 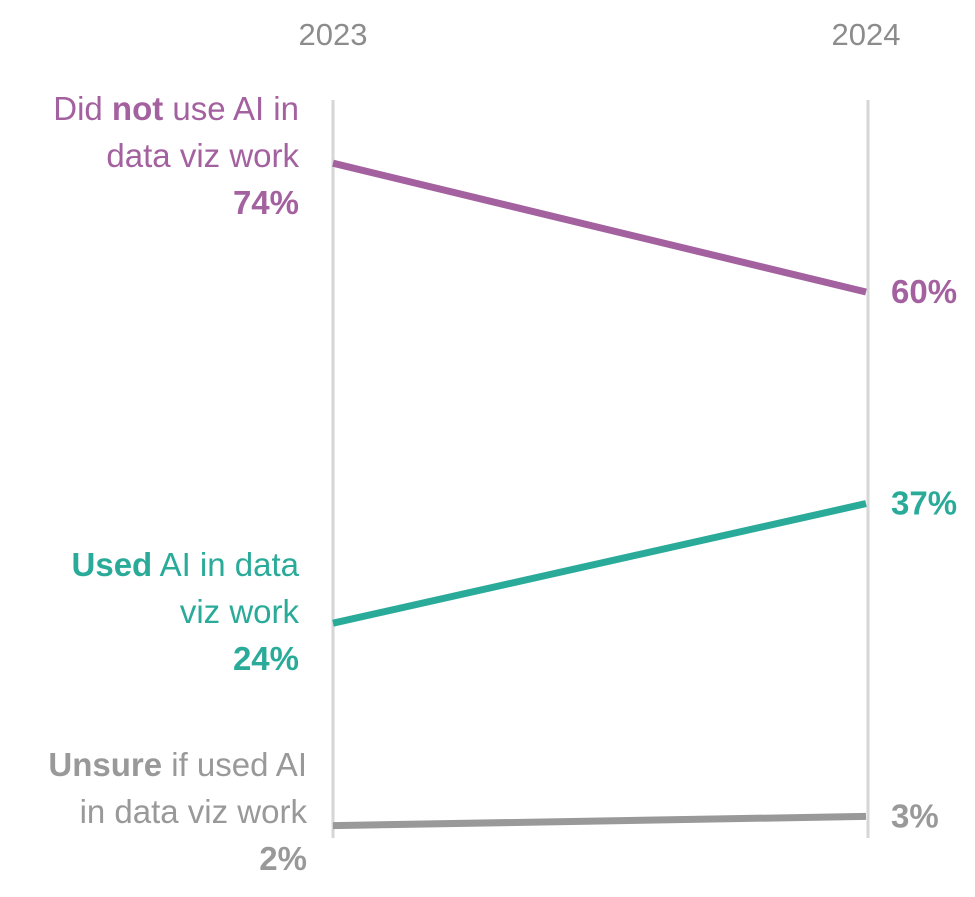 I want to click on value-label-2023-not_used: 74%, so click(x=266, y=202).